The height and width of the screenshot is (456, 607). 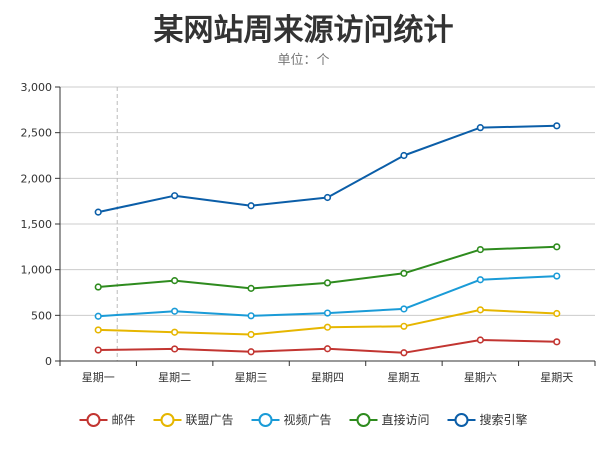 I want to click on y-tick-label: 2,000, so click(x=37, y=178).